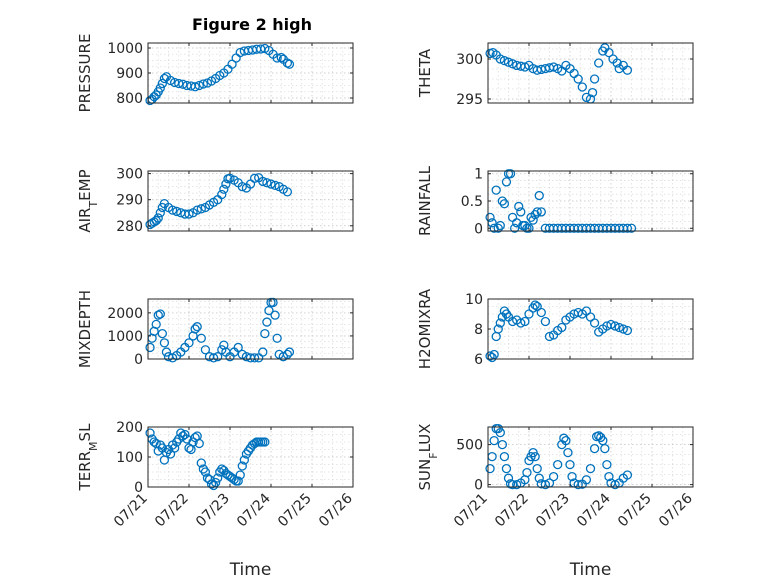  I want to click on y-axis-label: THETA, so click(425, 73).